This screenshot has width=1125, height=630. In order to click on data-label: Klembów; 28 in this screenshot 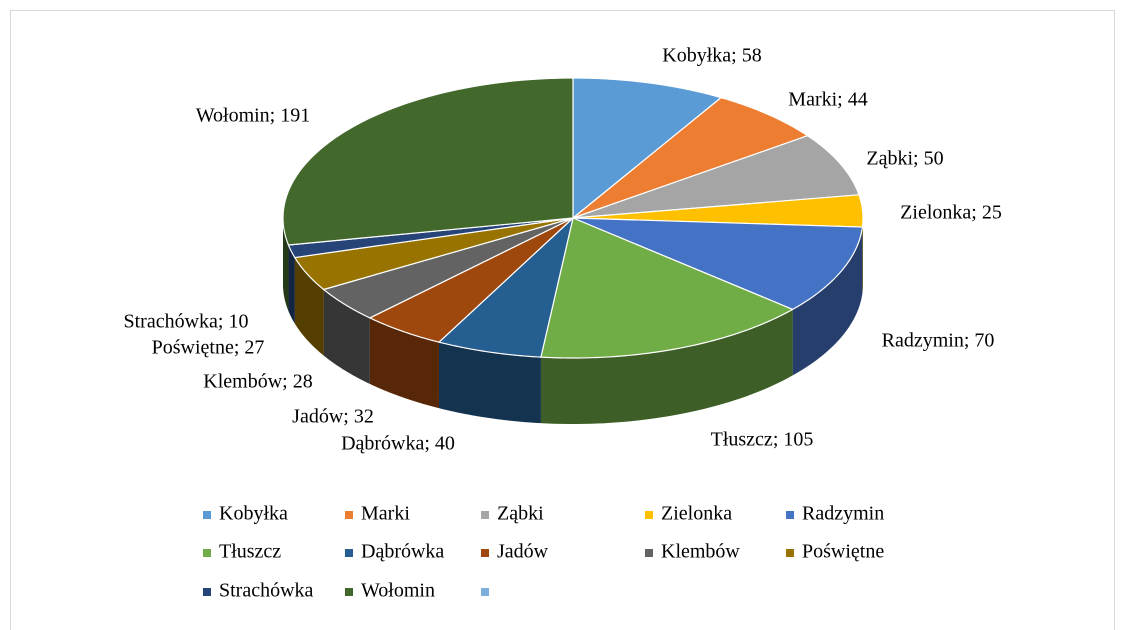, I will do `click(257, 382)`.